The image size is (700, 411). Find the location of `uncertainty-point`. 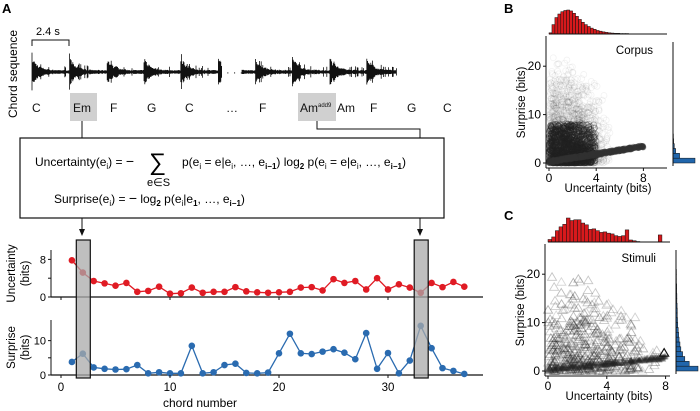

uncertainty-point is located at coordinates (126, 283).